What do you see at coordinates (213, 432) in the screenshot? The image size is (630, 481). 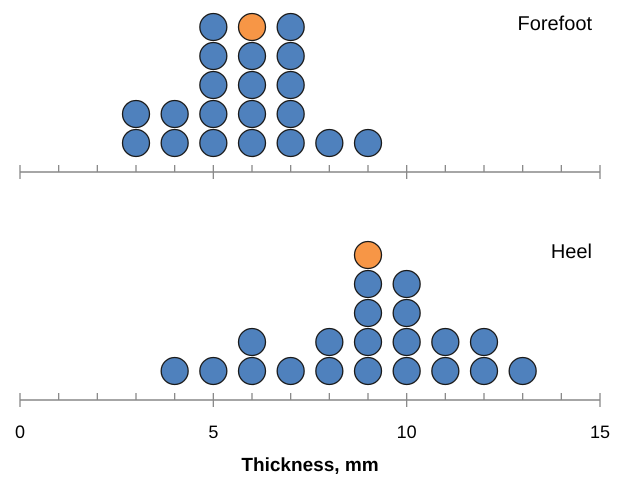 I see `x-tick-label: 5` at bounding box center [213, 432].